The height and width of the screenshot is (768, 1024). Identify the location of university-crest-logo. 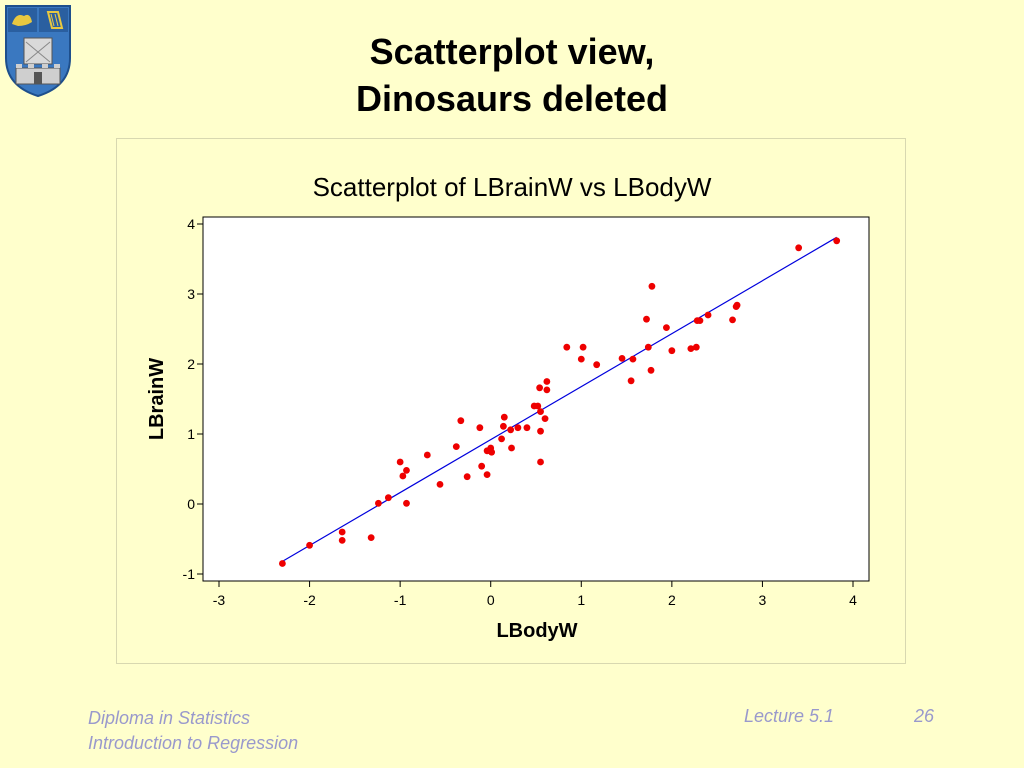
(38, 51).